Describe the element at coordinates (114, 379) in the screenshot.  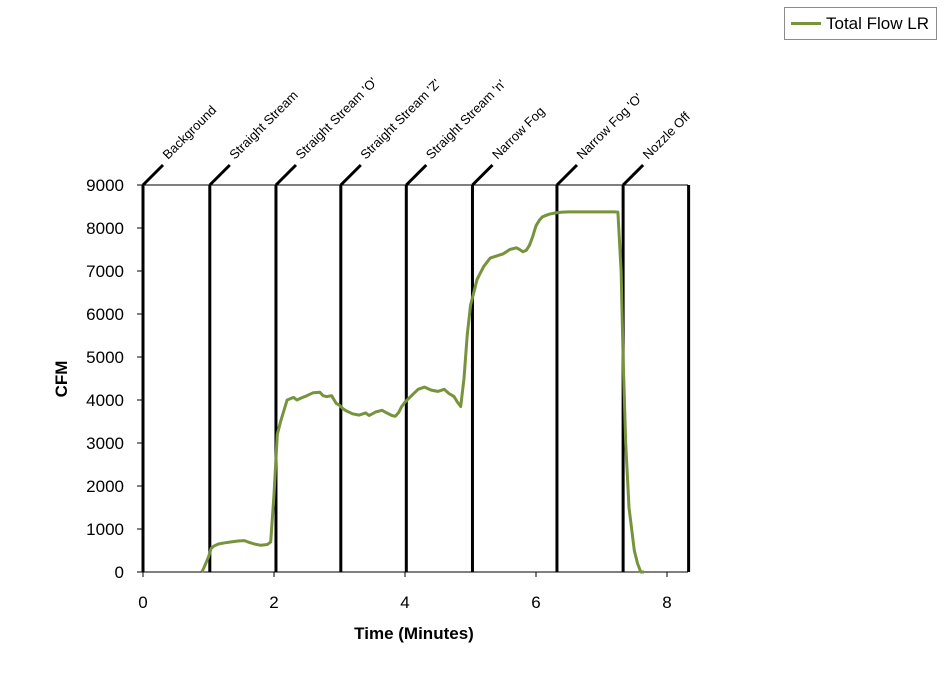
I see `y-axis: 0 1000 2000 3000 4000 5000 6000 7000 8000 9000` at that location.